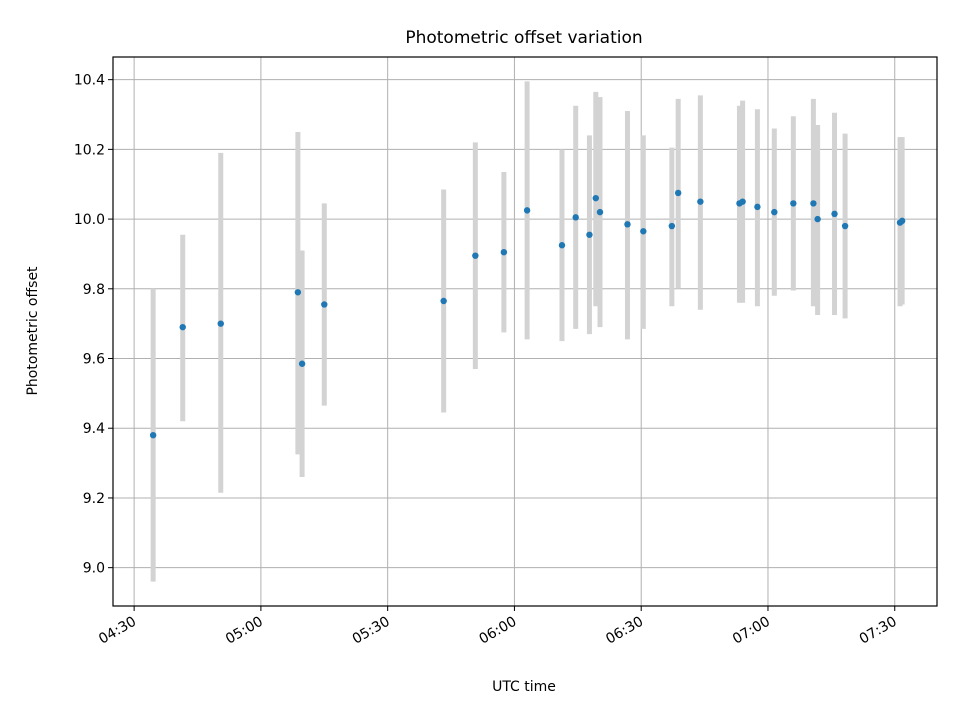  Describe the element at coordinates (94, 290) in the screenshot. I see `y-tick-label: 9.8` at that location.